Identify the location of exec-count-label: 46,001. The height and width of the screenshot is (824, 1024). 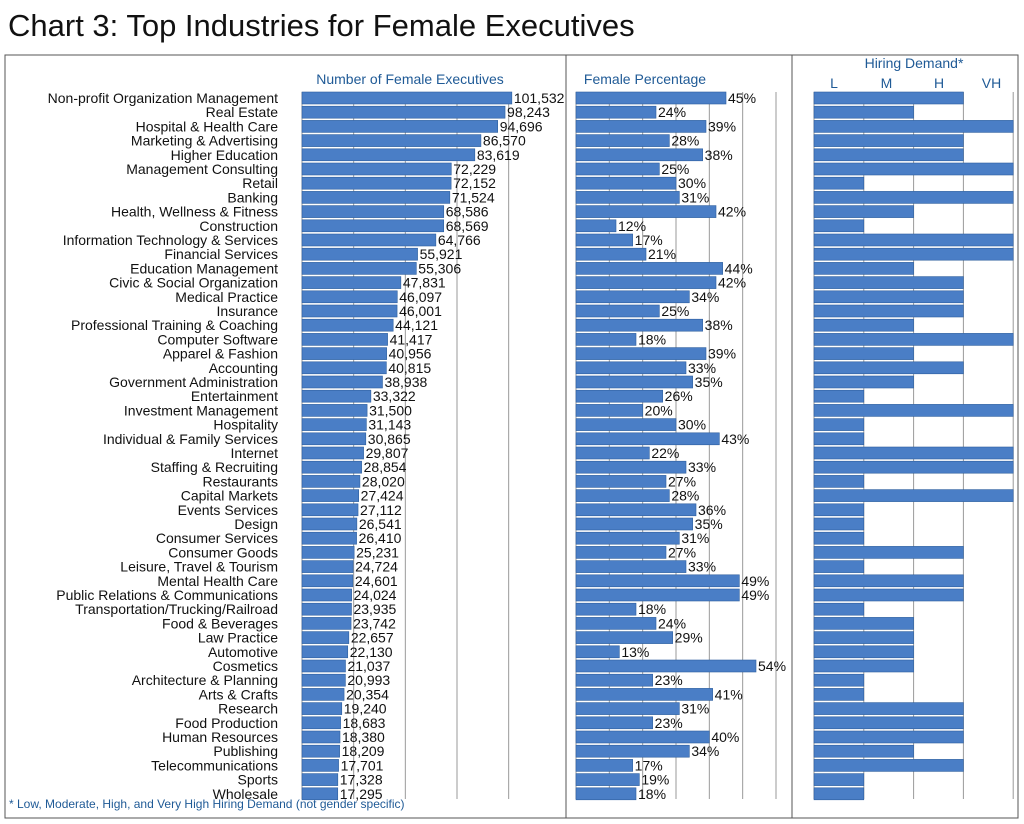
(420, 311).